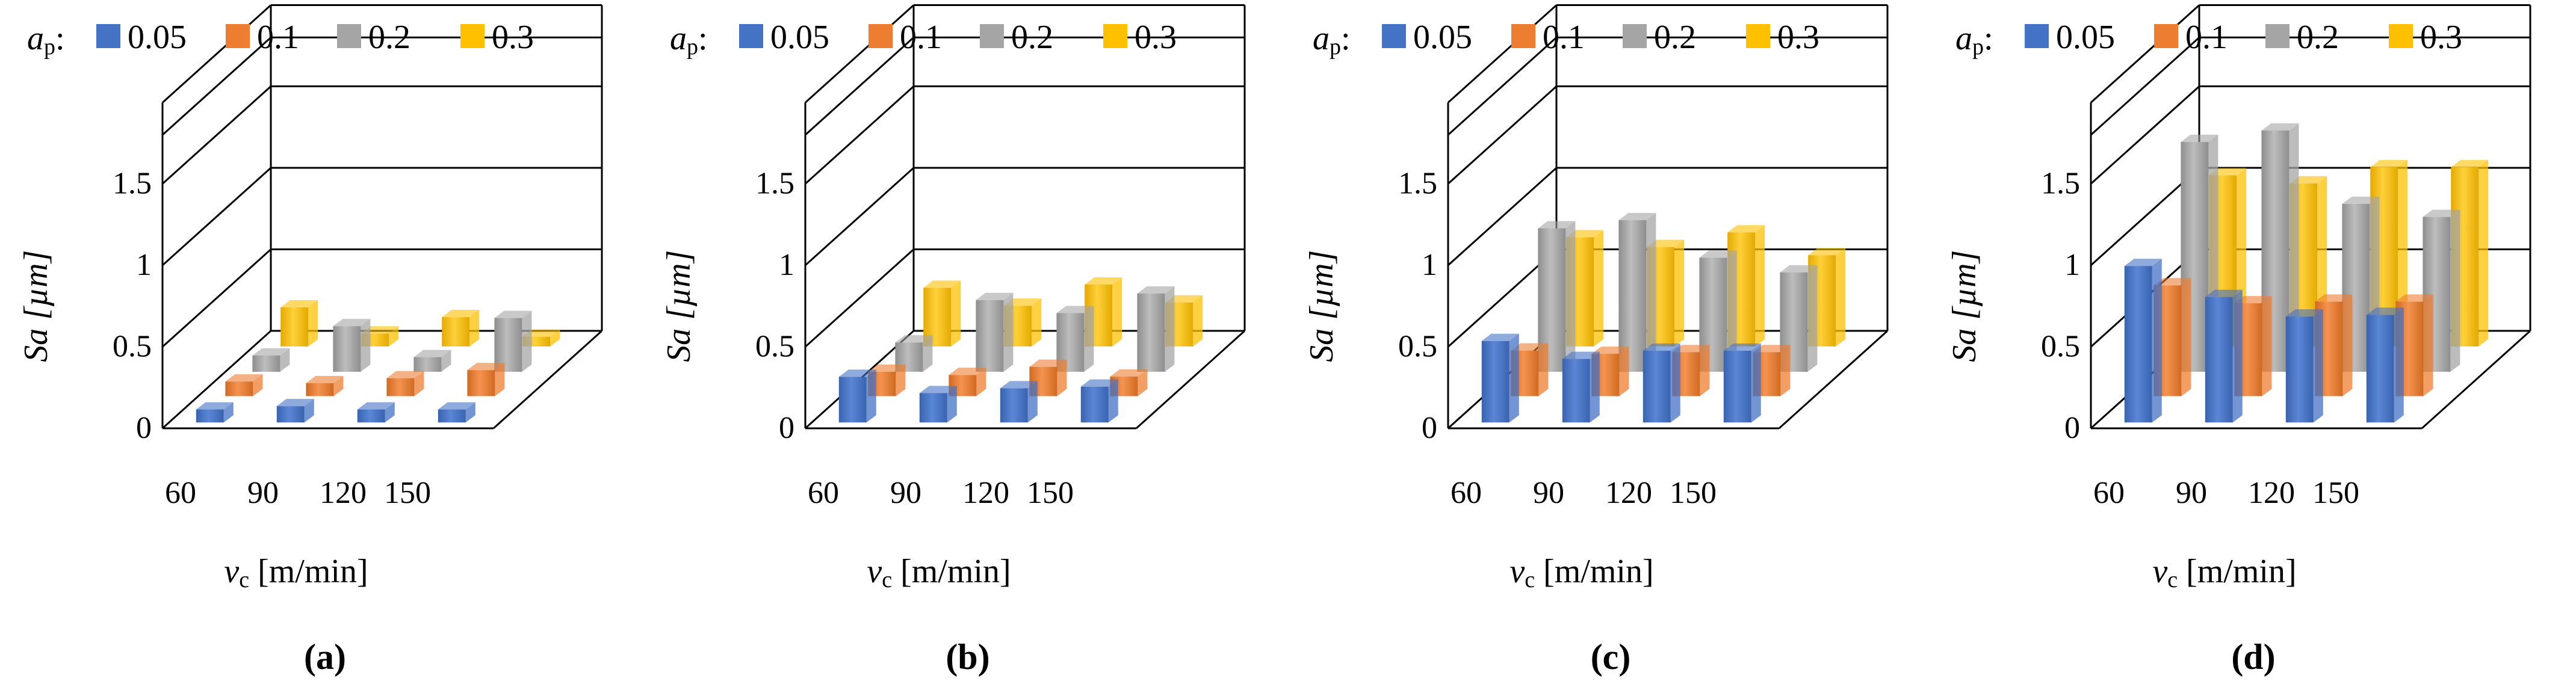  What do you see at coordinates (1611, 657) in the screenshot?
I see `panel-label: (c)` at bounding box center [1611, 657].